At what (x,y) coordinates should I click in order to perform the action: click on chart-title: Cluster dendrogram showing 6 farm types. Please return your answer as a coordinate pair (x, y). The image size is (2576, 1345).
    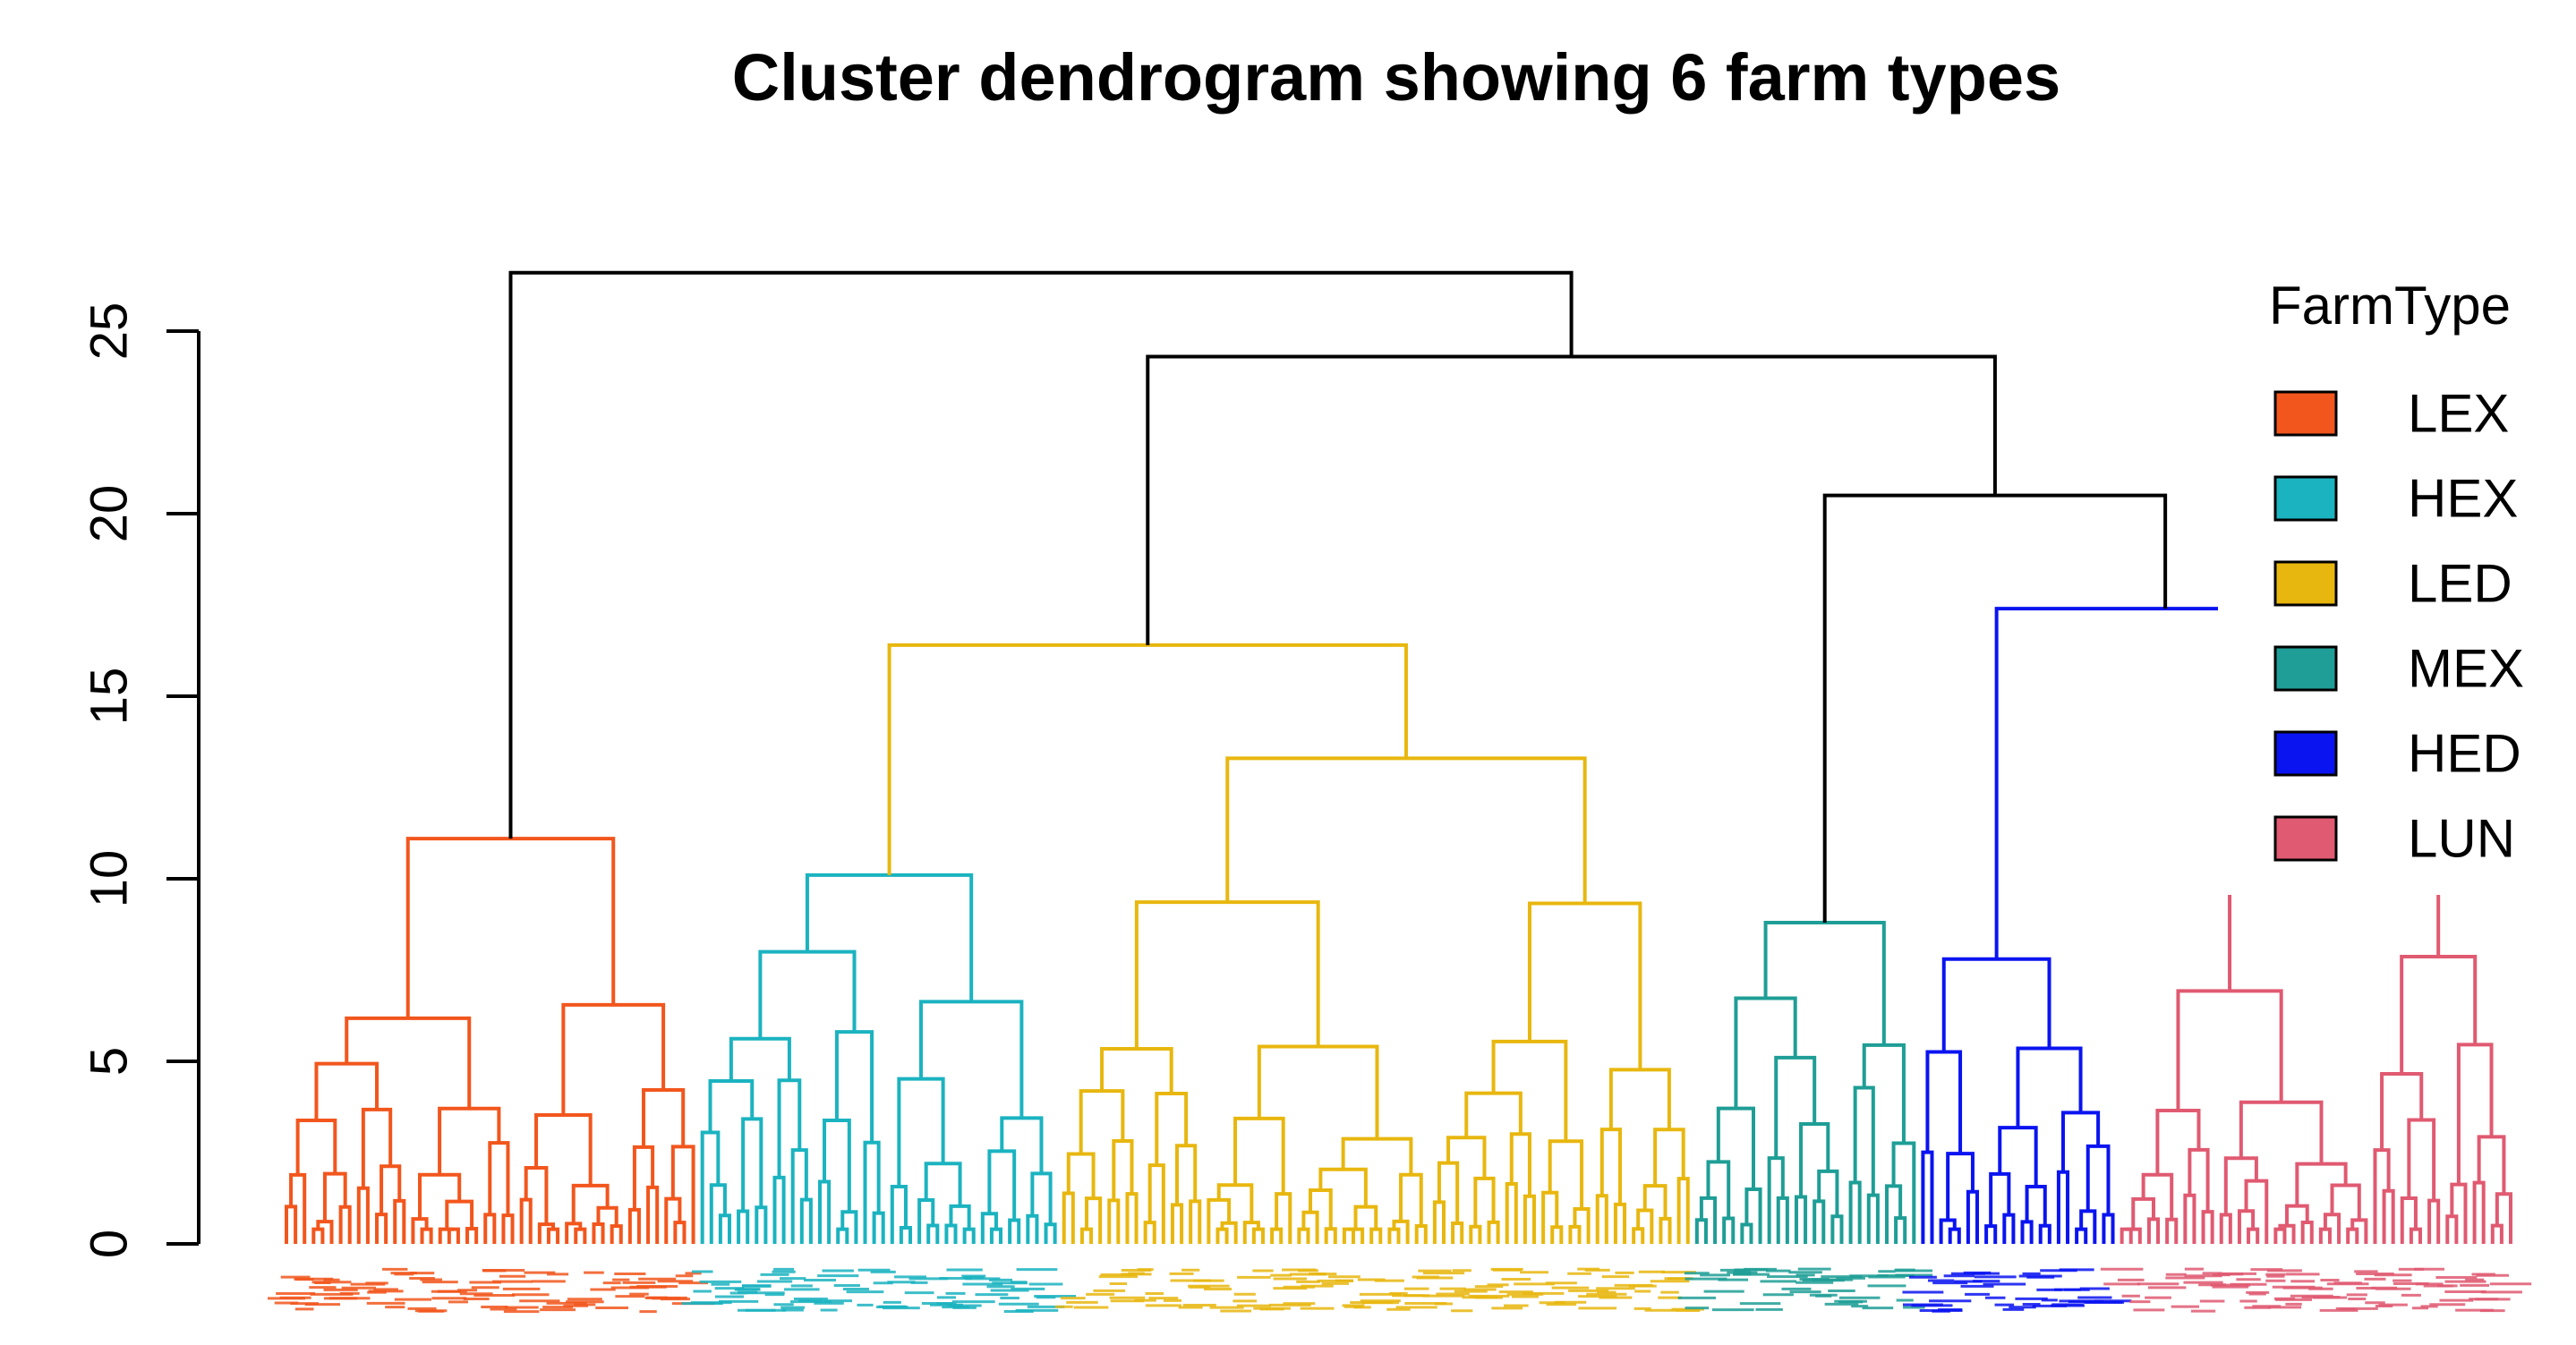
    Looking at the image, I should click on (1396, 77).